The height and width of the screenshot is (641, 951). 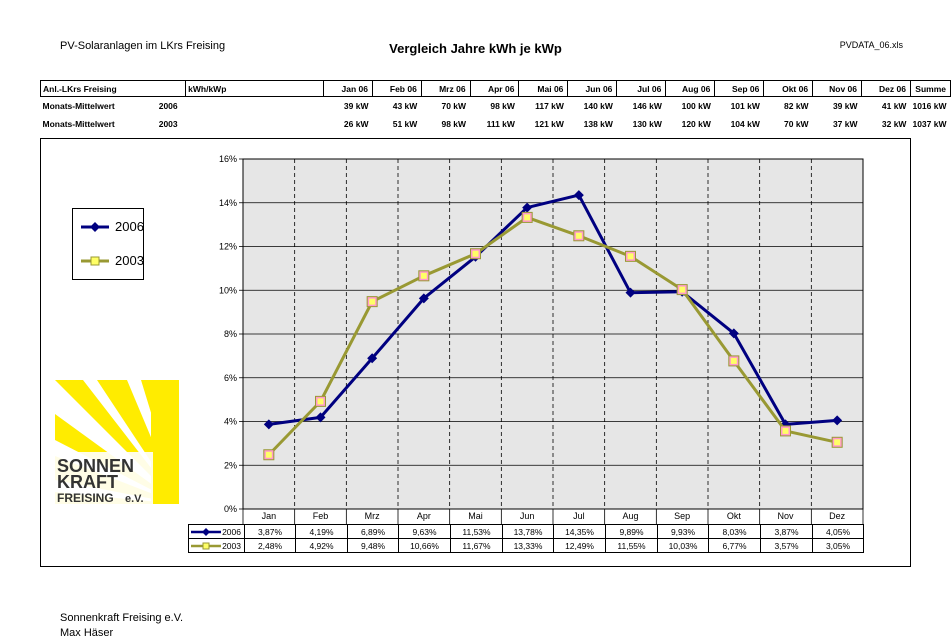 What do you see at coordinates (95, 227) in the screenshot?
I see `legend-swatch-2006` at bounding box center [95, 227].